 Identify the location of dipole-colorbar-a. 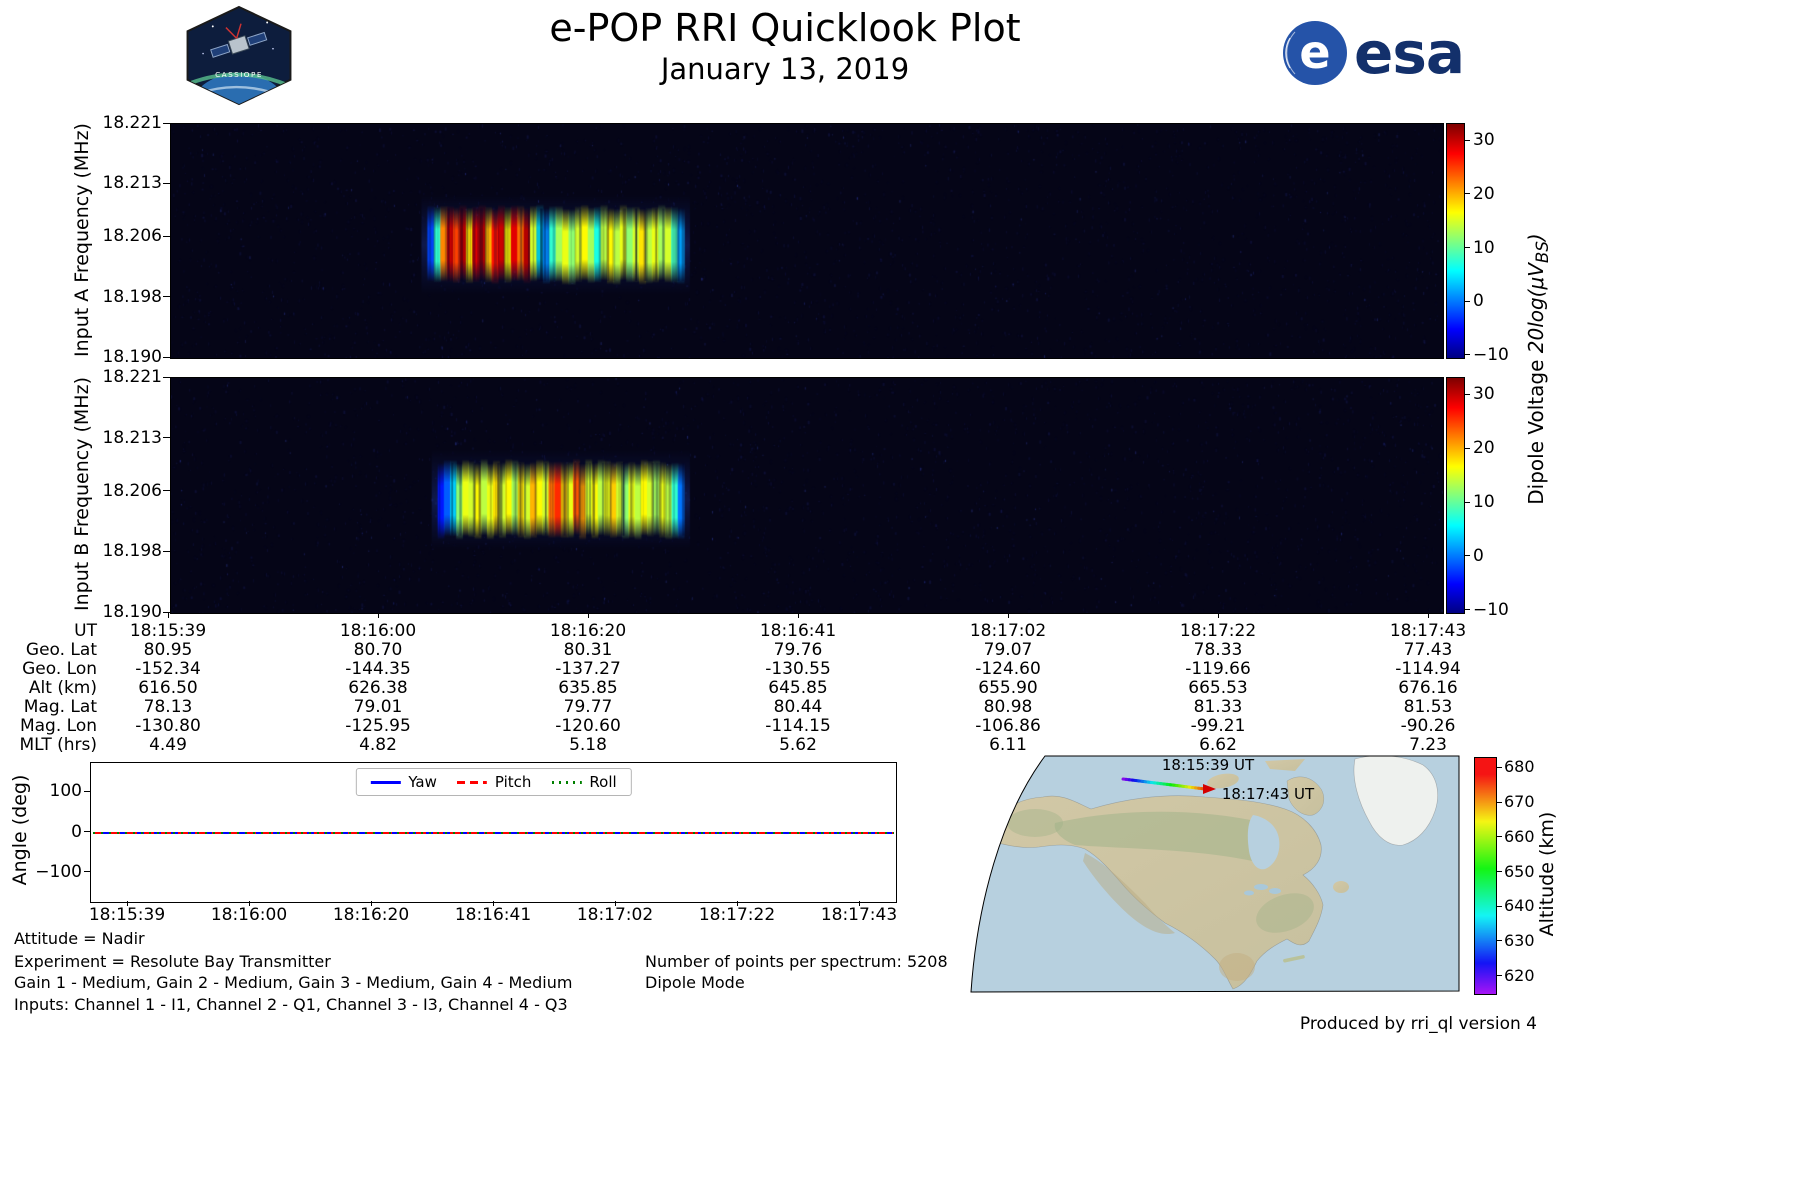
(1455, 241).